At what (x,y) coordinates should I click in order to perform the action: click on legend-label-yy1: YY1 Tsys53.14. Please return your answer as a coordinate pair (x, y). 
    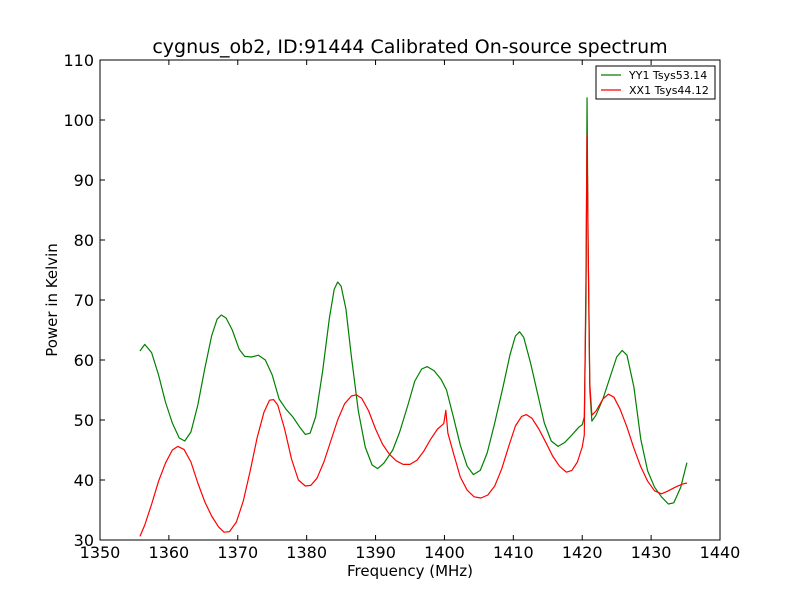
    Looking at the image, I should click on (667, 75).